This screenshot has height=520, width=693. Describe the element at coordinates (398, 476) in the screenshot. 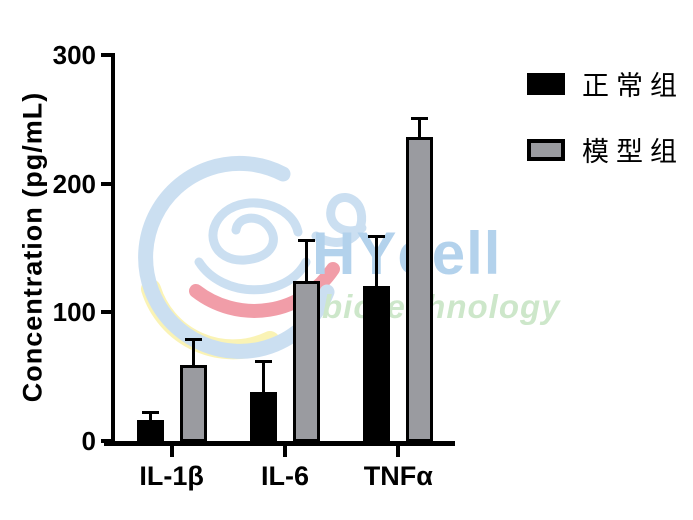

I see `x-tick-label: TNFα` at that location.